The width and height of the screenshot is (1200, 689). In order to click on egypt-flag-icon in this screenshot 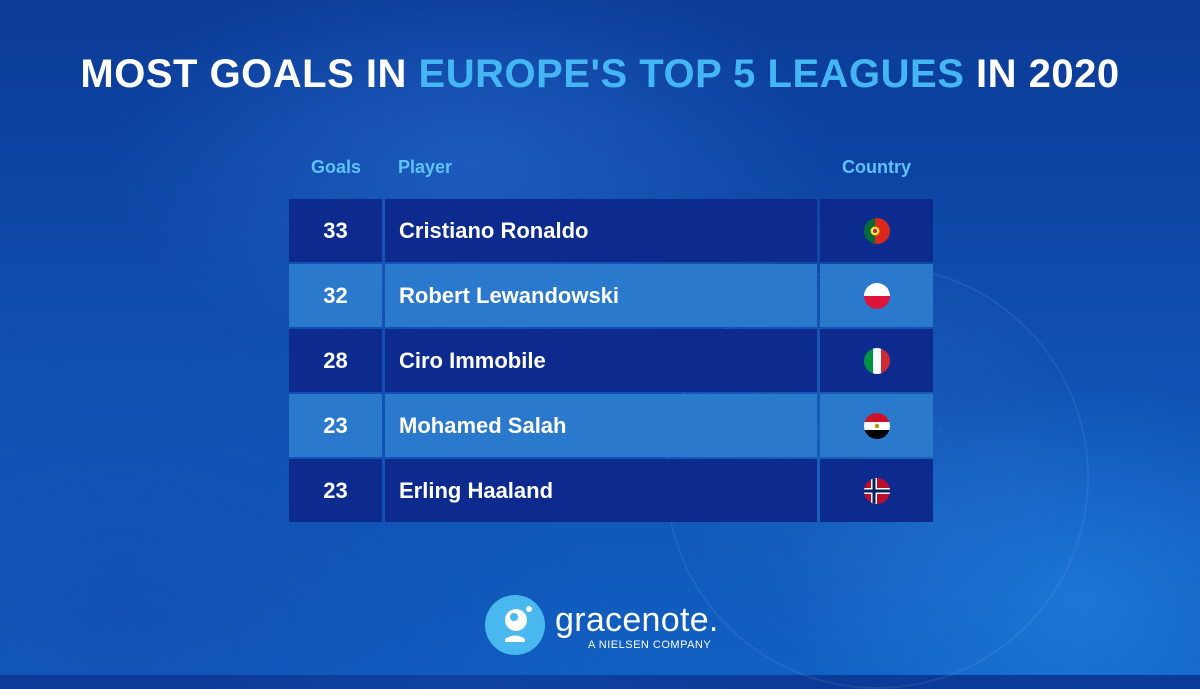, I will do `click(876, 425)`.